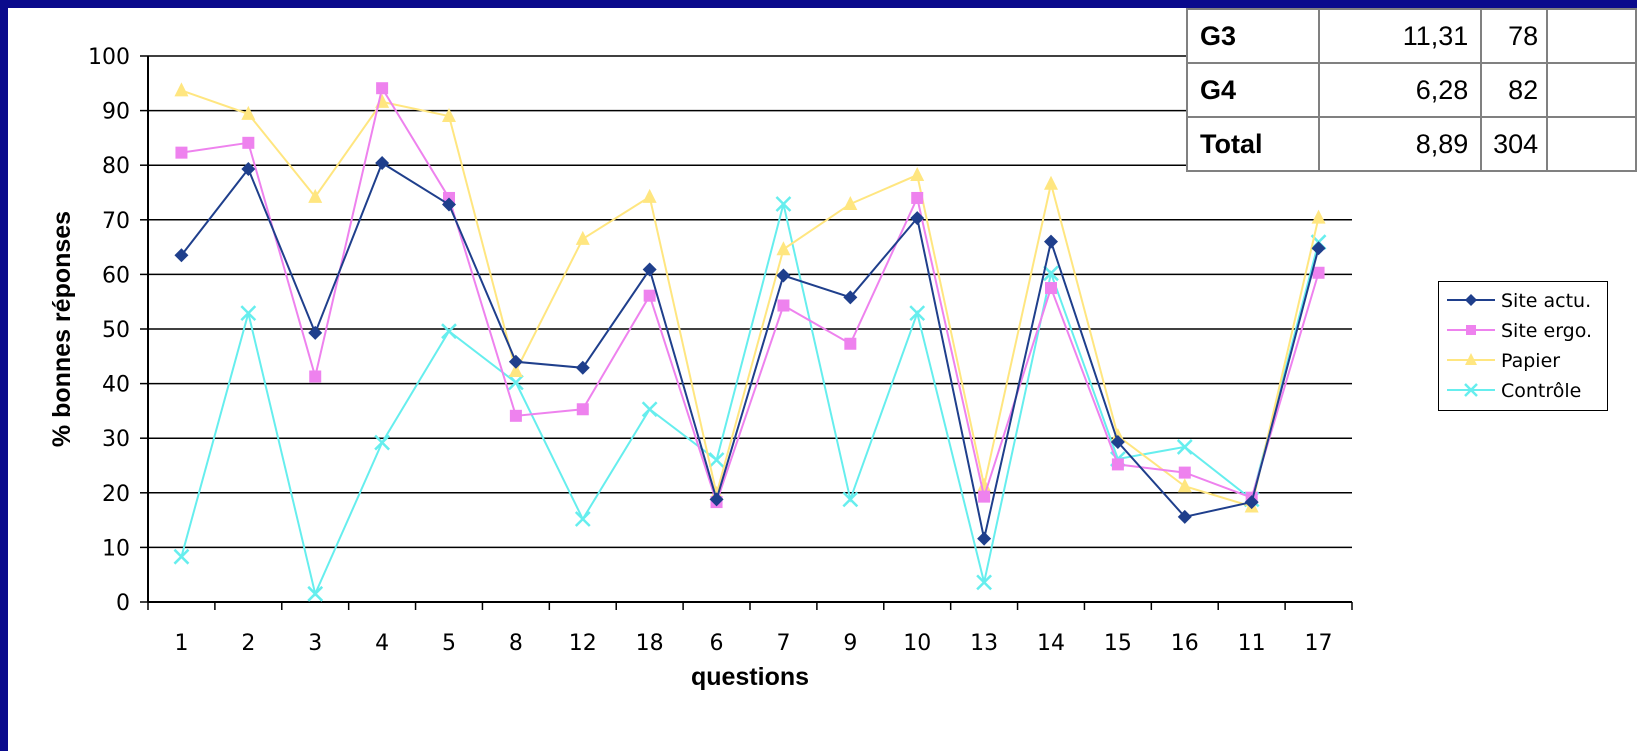 The image size is (1637, 751). I want to click on legend-label: Contrôle, so click(1541, 391).